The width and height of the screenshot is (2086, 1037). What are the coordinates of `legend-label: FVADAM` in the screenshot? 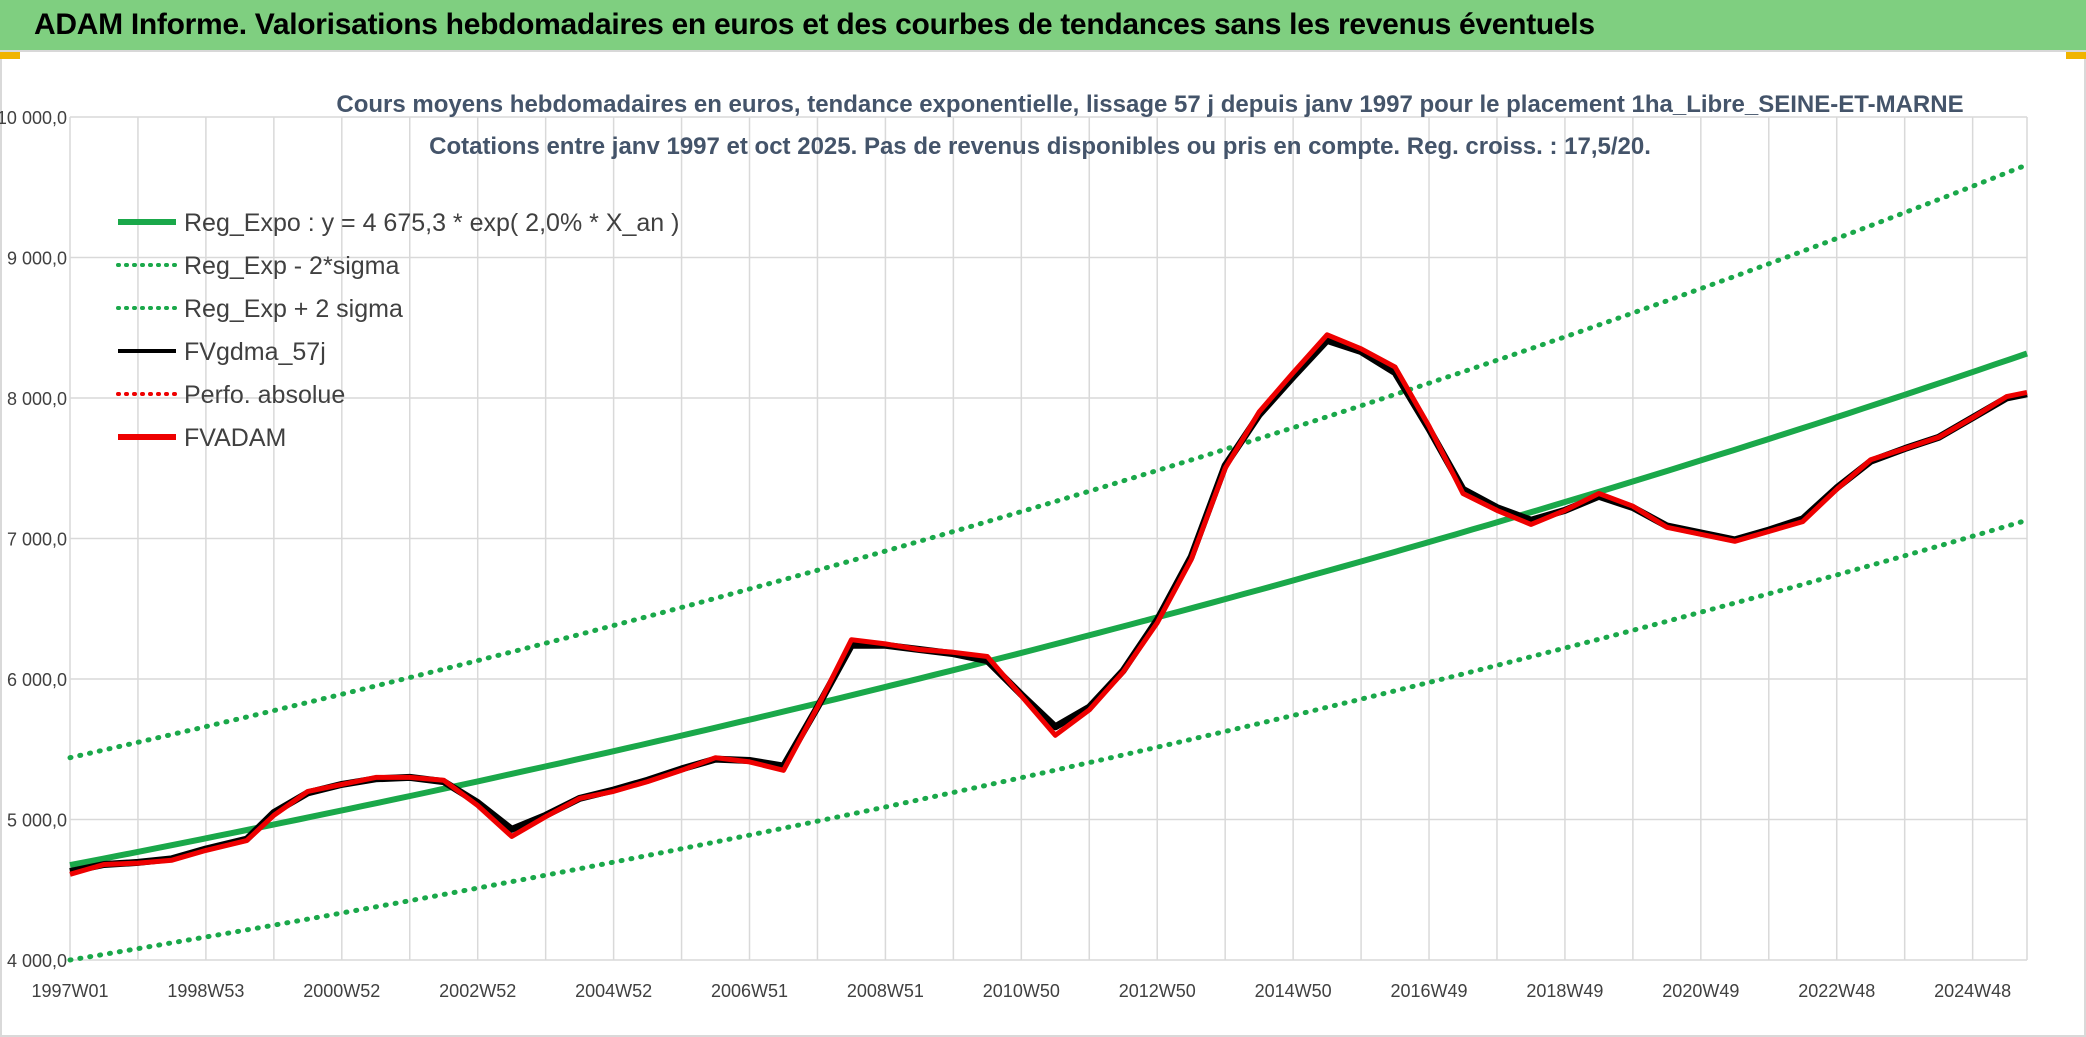 It's located at (235, 438).